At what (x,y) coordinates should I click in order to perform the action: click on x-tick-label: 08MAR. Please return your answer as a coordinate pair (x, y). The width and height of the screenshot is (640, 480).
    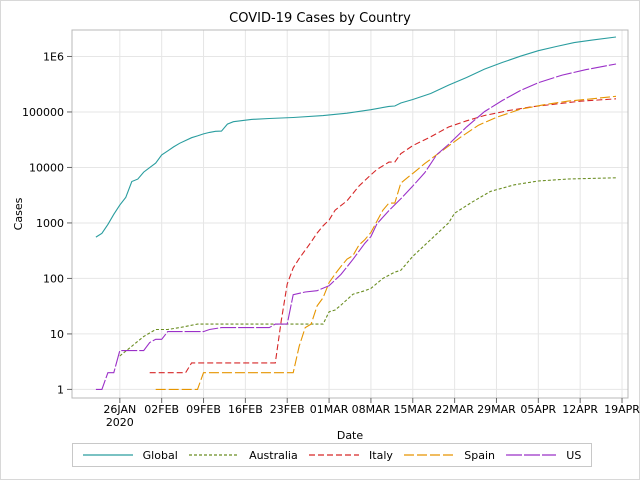
    Looking at the image, I should click on (371, 409).